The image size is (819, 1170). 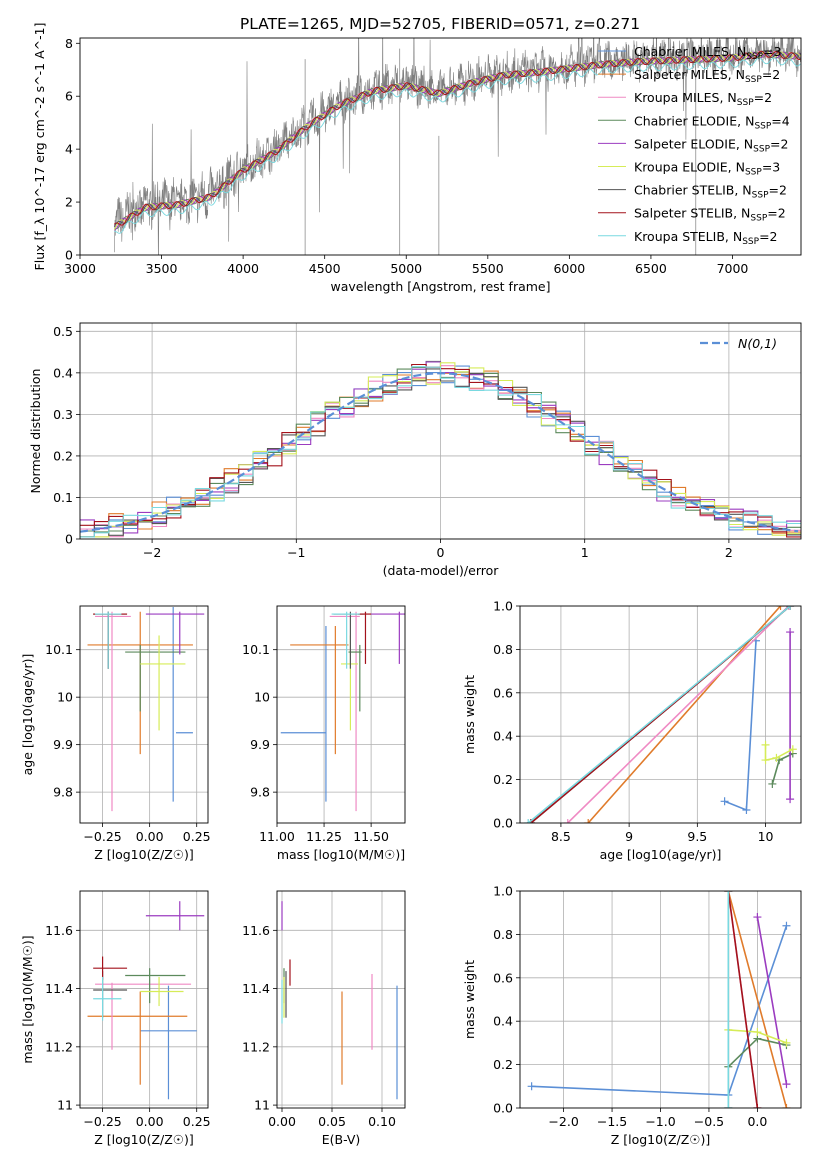 What do you see at coordinates (152, 552) in the screenshot?
I see `x-tick-label: −2` at bounding box center [152, 552].